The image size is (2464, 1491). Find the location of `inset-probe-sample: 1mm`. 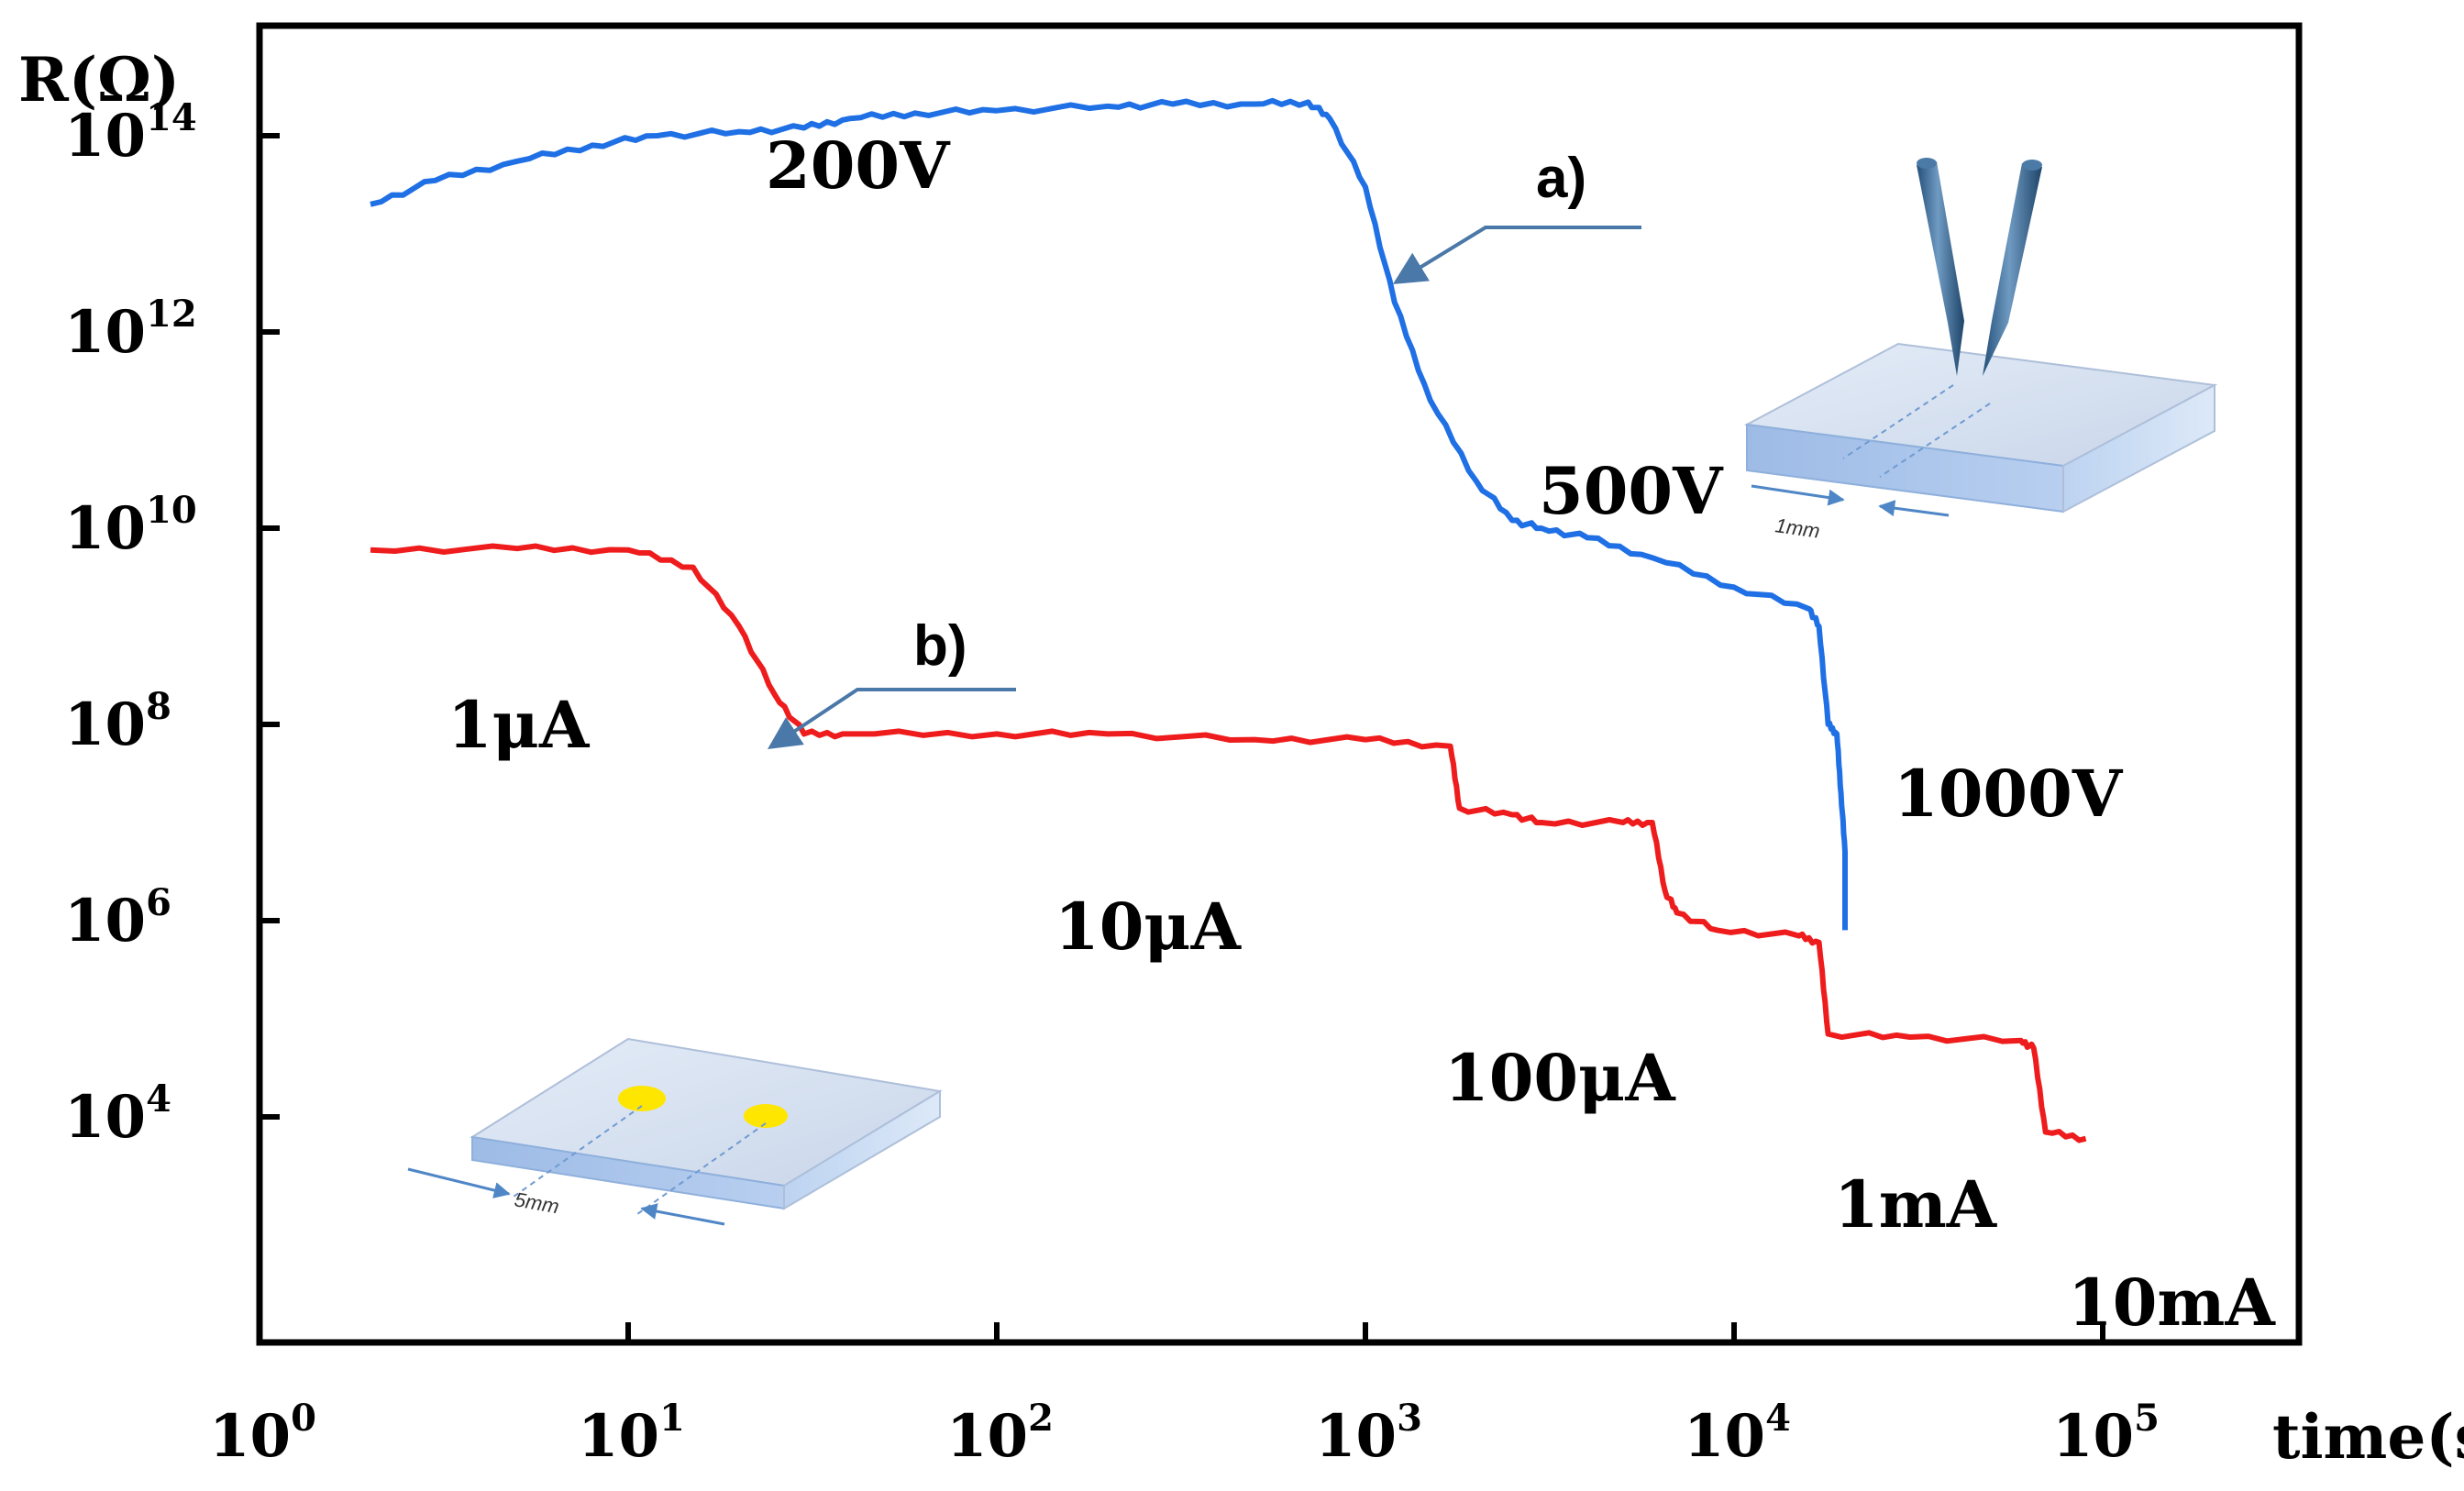

inset-probe-sample: 1mm is located at coordinates (1980, 350).